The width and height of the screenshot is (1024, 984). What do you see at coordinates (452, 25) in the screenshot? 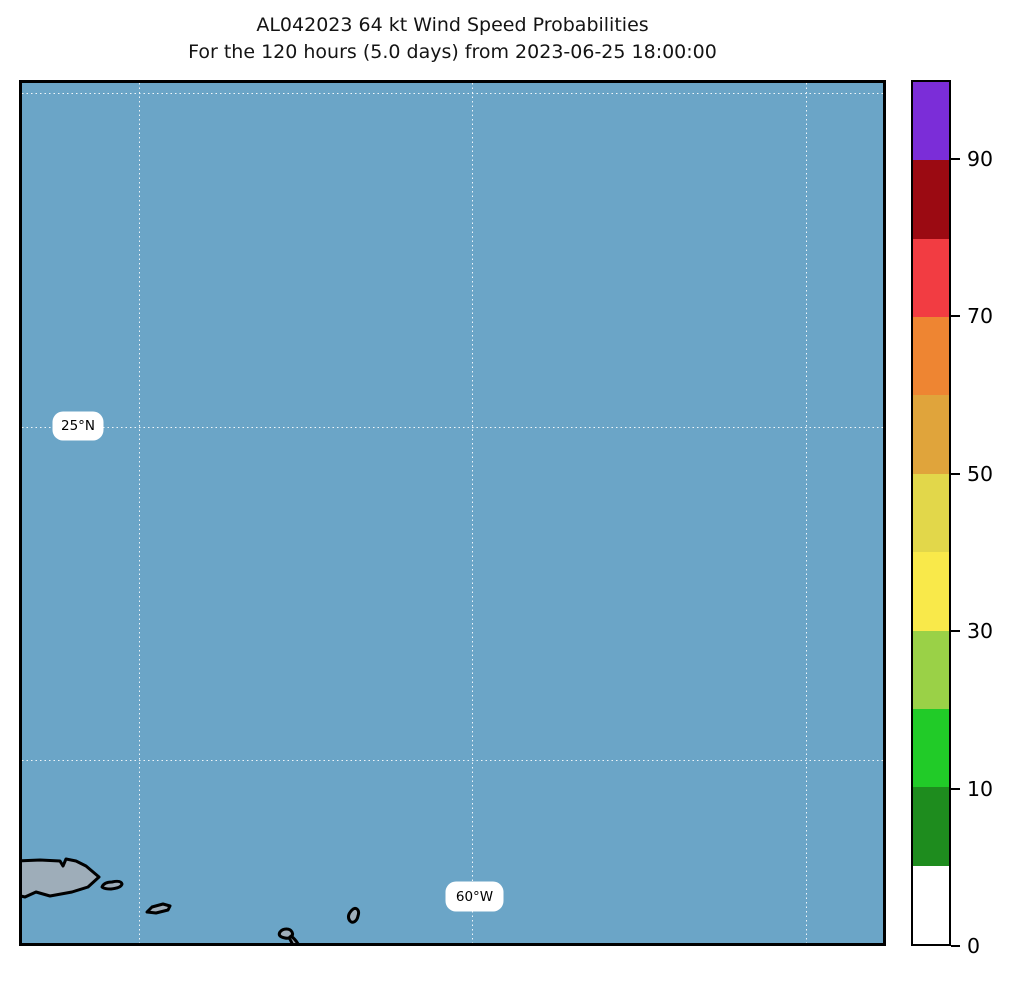
I see `plot-title-line1: AL042023 64 kt Wind Speed Probabilities` at bounding box center [452, 25].